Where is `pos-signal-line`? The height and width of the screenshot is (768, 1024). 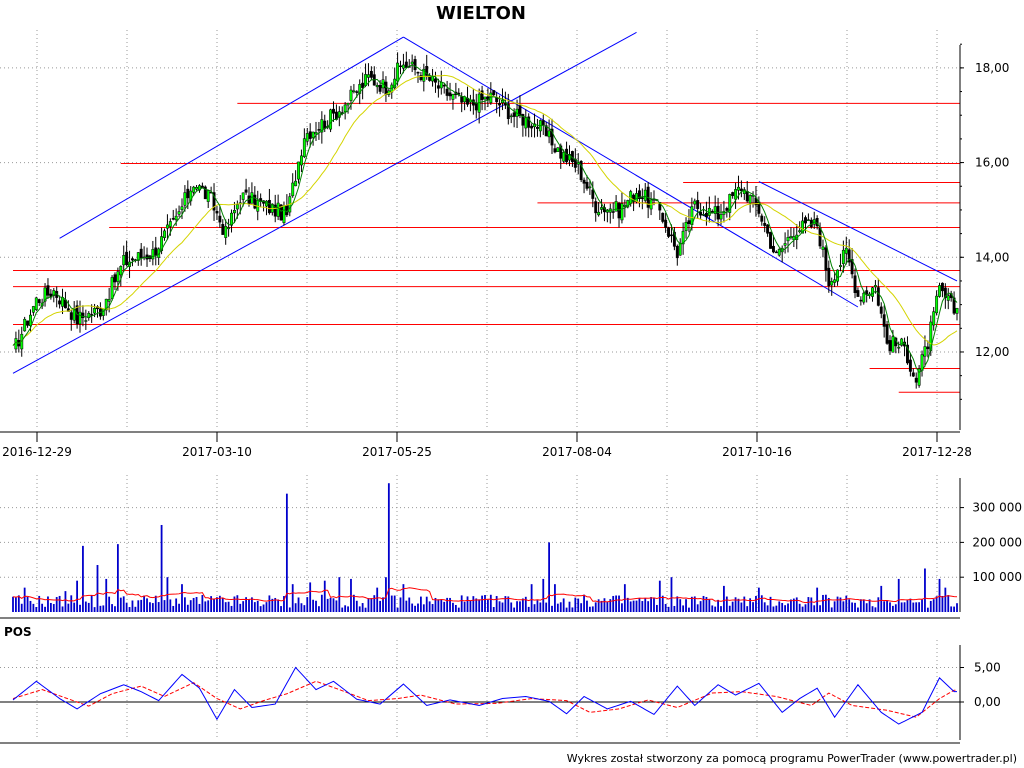 pos-signal-line is located at coordinates (484, 699).